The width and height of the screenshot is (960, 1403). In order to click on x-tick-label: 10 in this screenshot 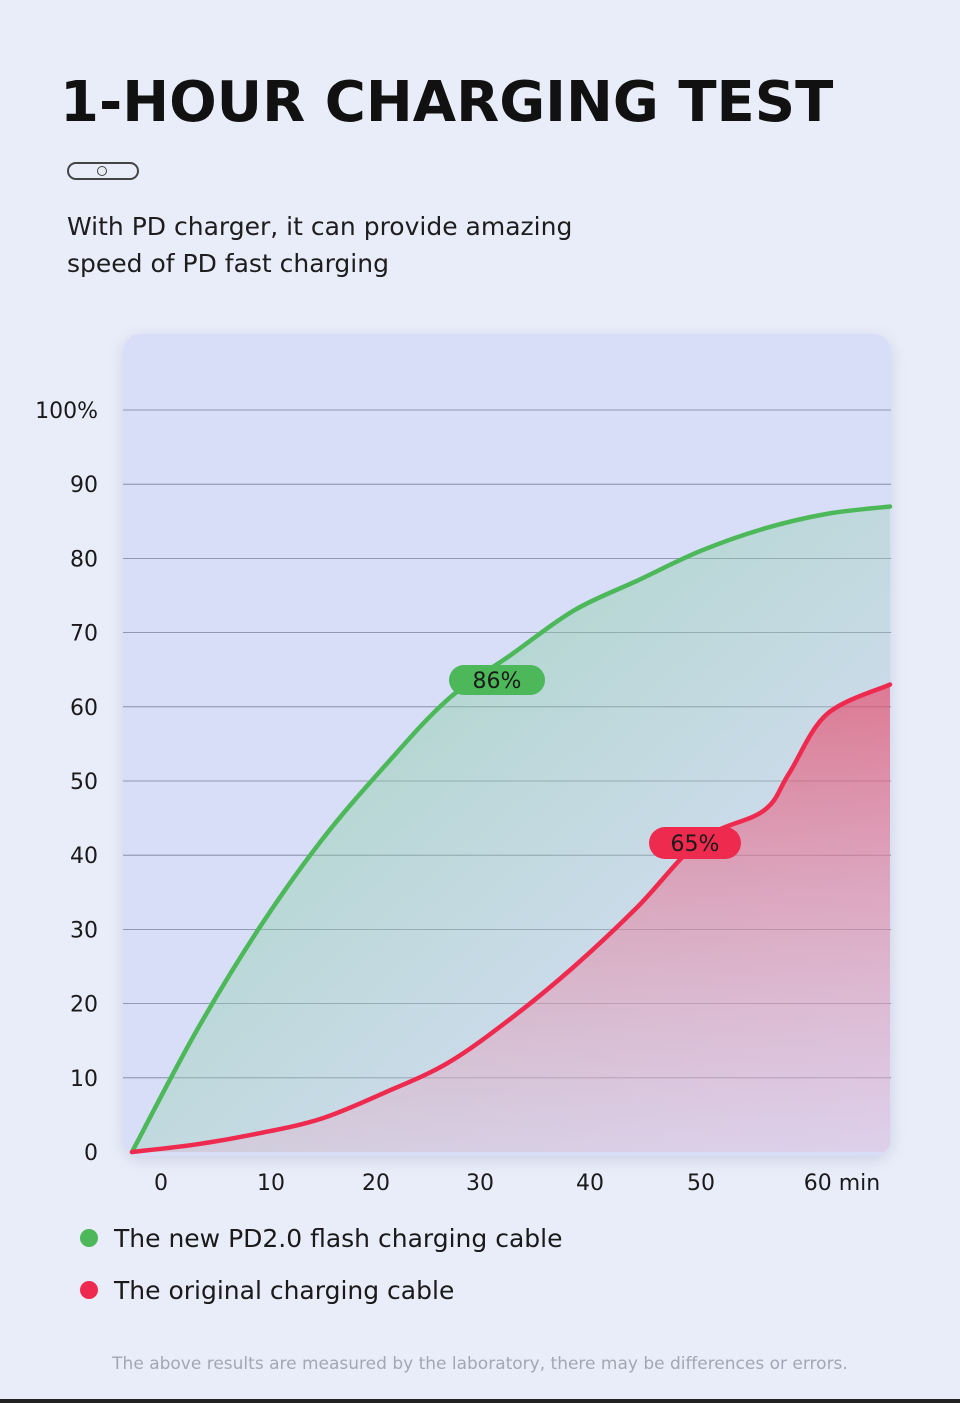, I will do `click(271, 1183)`.